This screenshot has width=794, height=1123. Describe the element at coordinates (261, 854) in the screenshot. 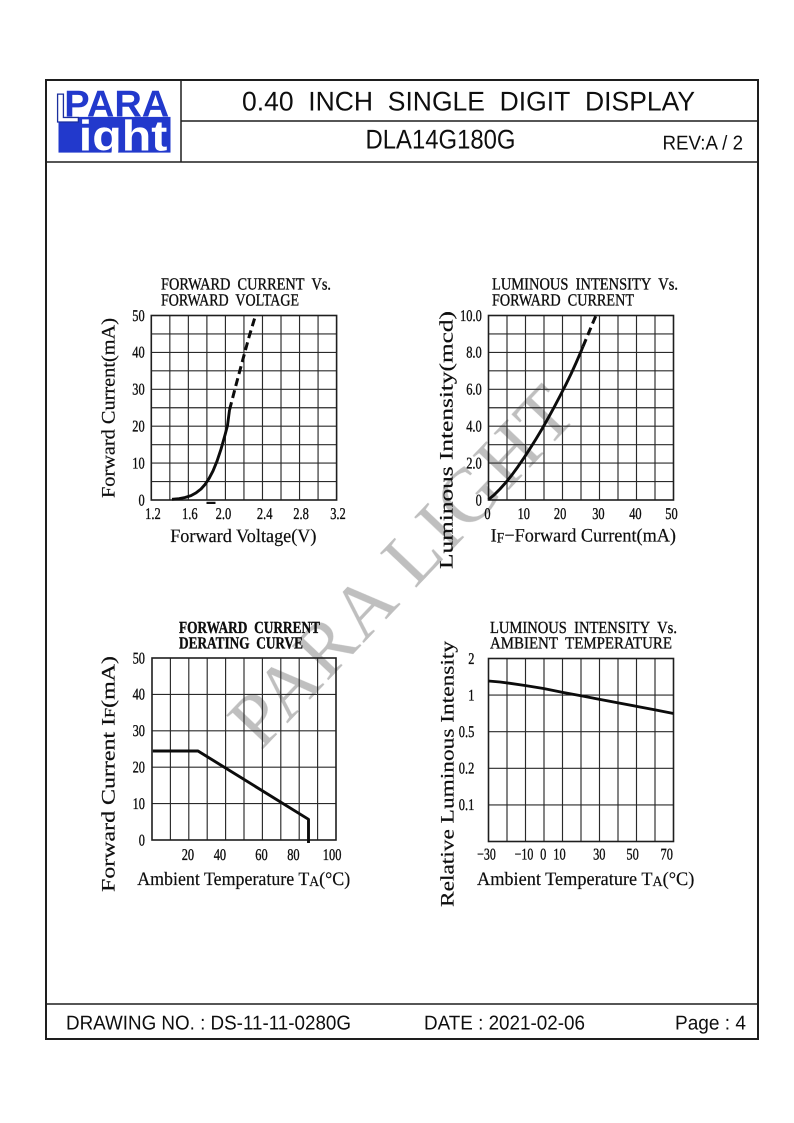

I see `svg-text: 60` at that location.